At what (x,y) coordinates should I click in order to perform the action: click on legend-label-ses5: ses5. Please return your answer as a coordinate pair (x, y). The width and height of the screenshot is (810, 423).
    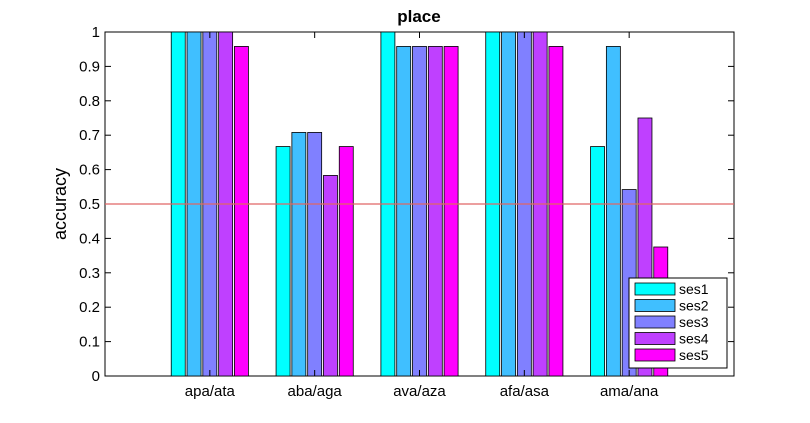
    Looking at the image, I should click on (694, 355).